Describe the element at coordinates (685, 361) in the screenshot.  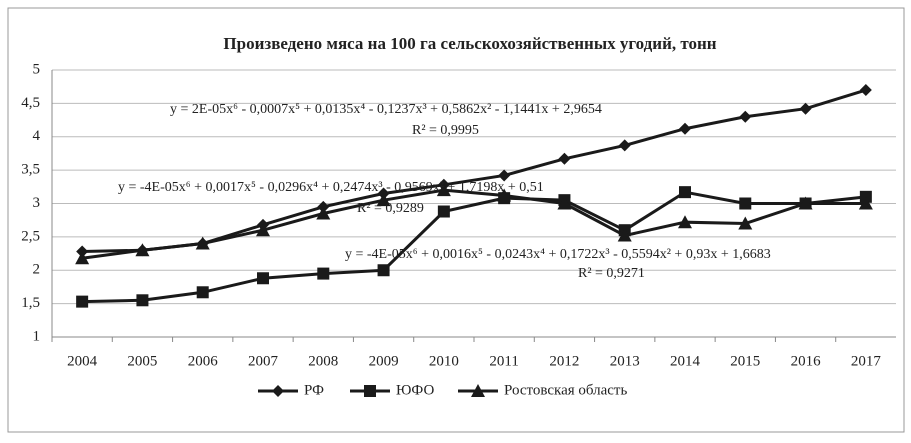
I see `x-tick-label: 2014` at that location.